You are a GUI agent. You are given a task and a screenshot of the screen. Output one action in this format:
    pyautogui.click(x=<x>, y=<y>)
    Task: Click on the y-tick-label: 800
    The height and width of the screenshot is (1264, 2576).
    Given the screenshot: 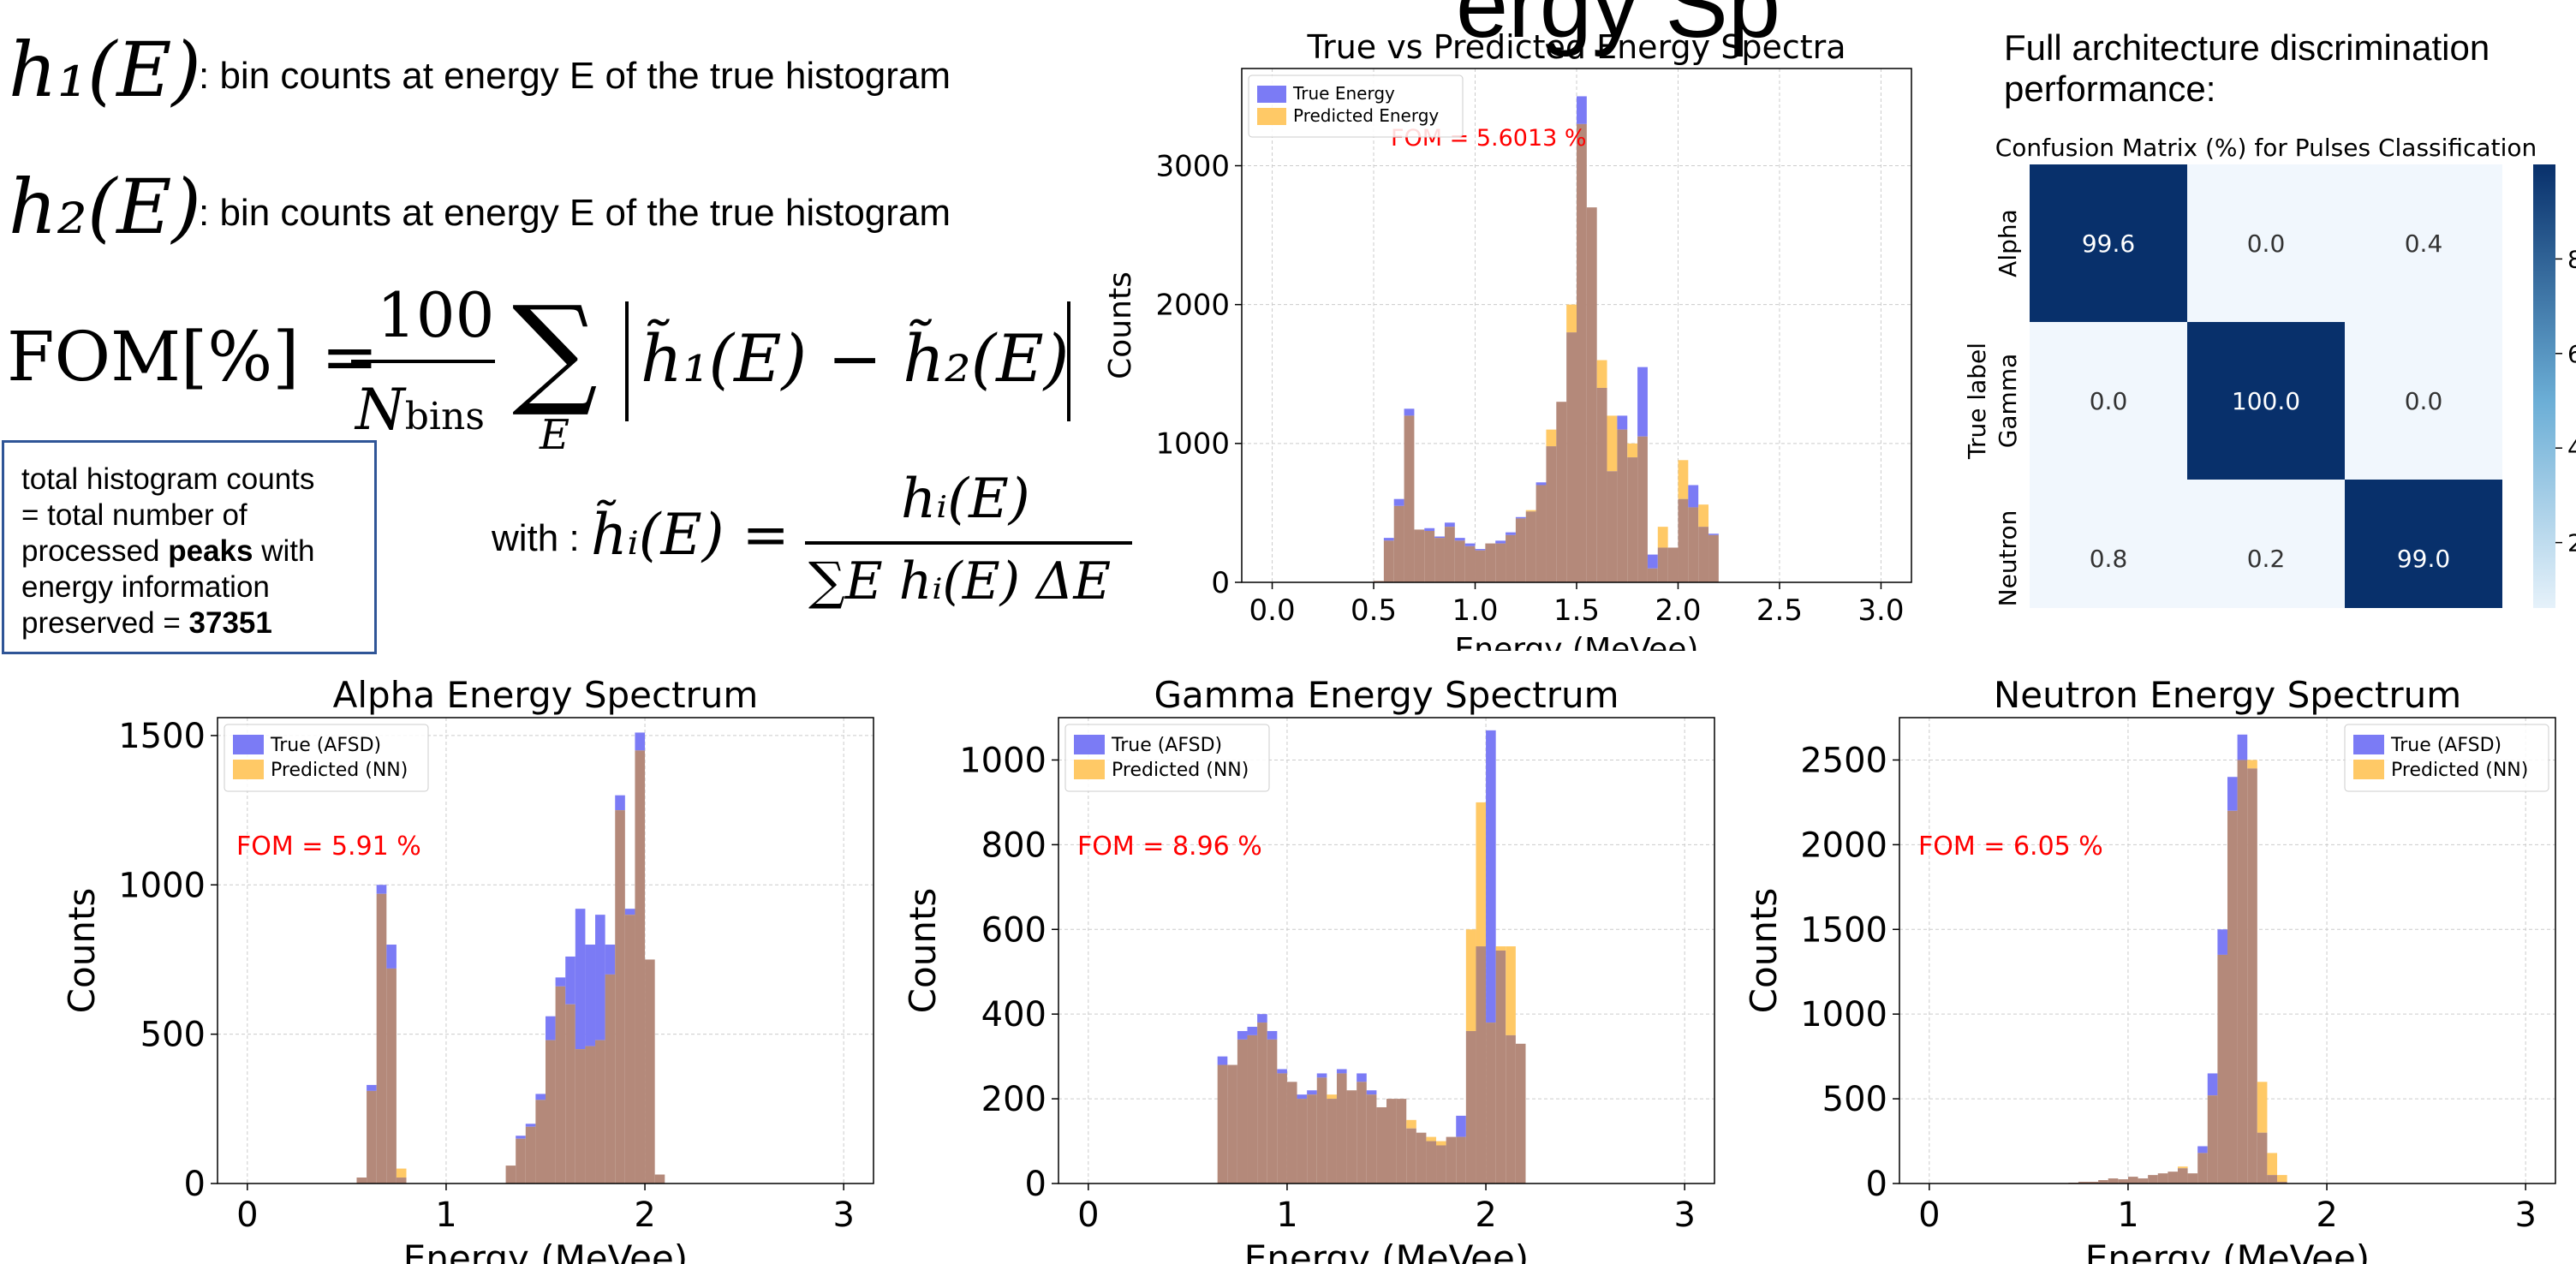 What is the action you would take?
    pyautogui.click(x=1013, y=845)
    